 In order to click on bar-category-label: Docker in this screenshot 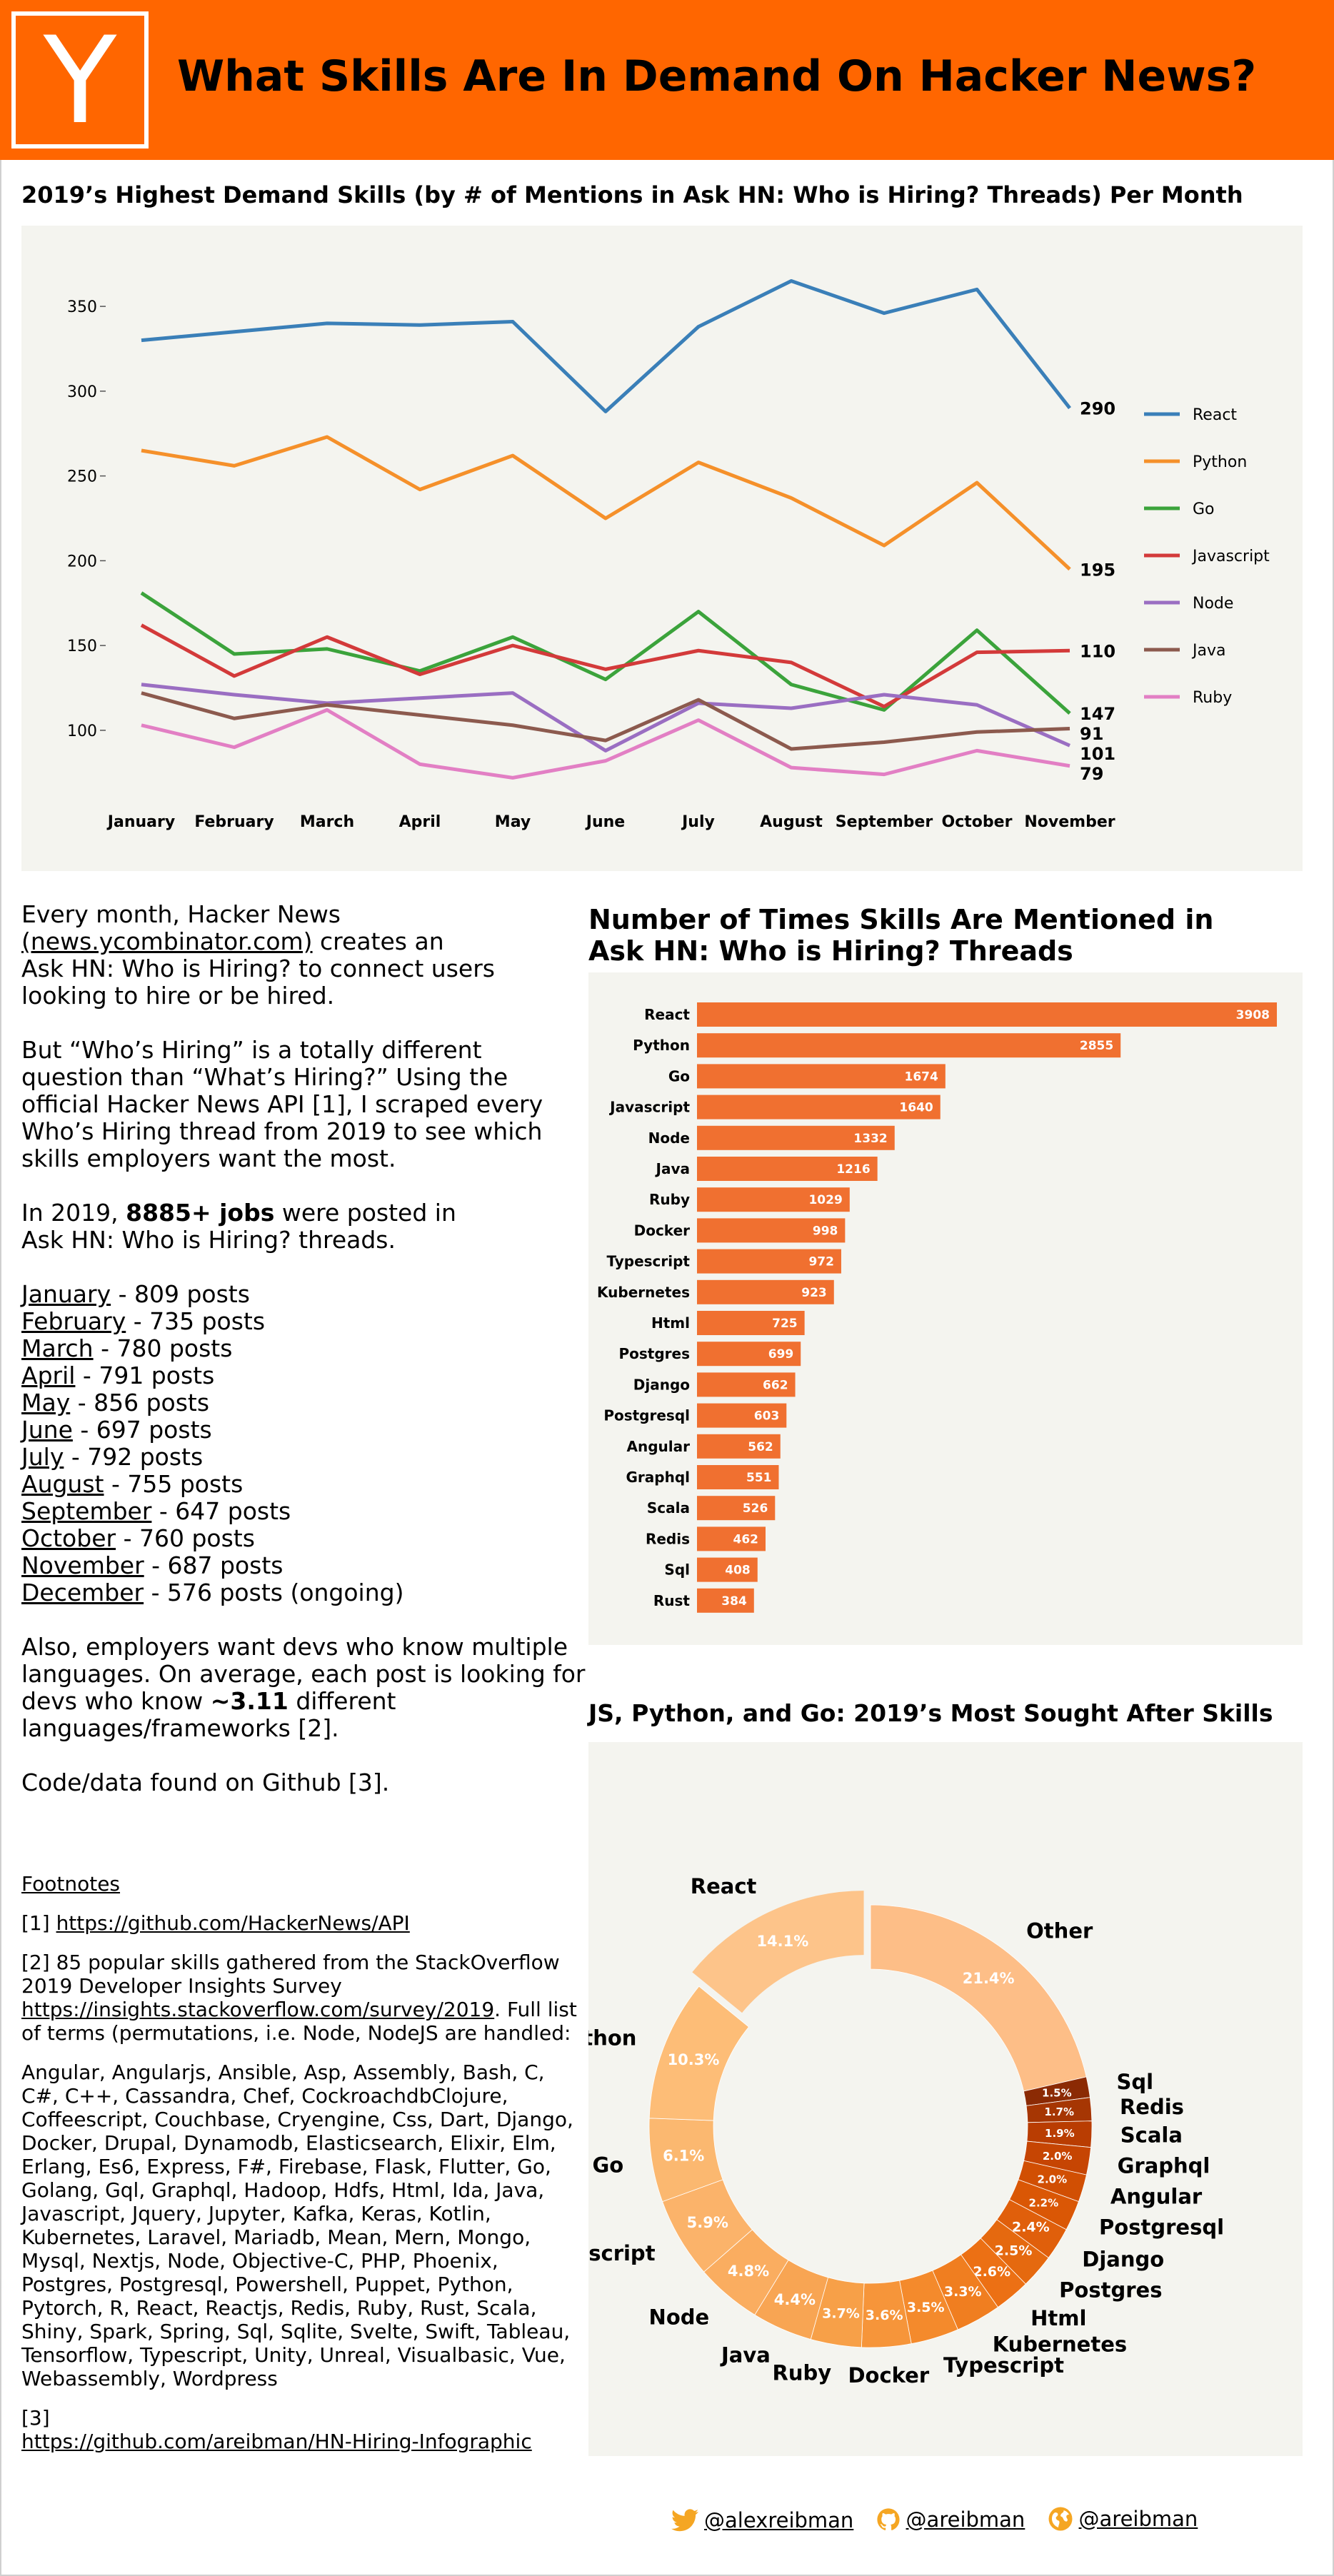, I will do `click(662, 1230)`.